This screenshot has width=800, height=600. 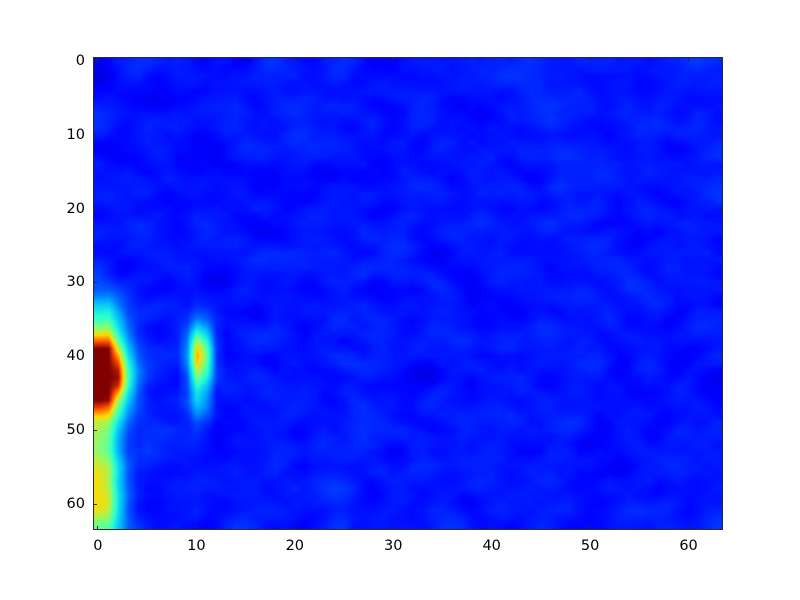 What do you see at coordinates (75, 429) in the screenshot?
I see `y-tick-label: 50` at bounding box center [75, 429].